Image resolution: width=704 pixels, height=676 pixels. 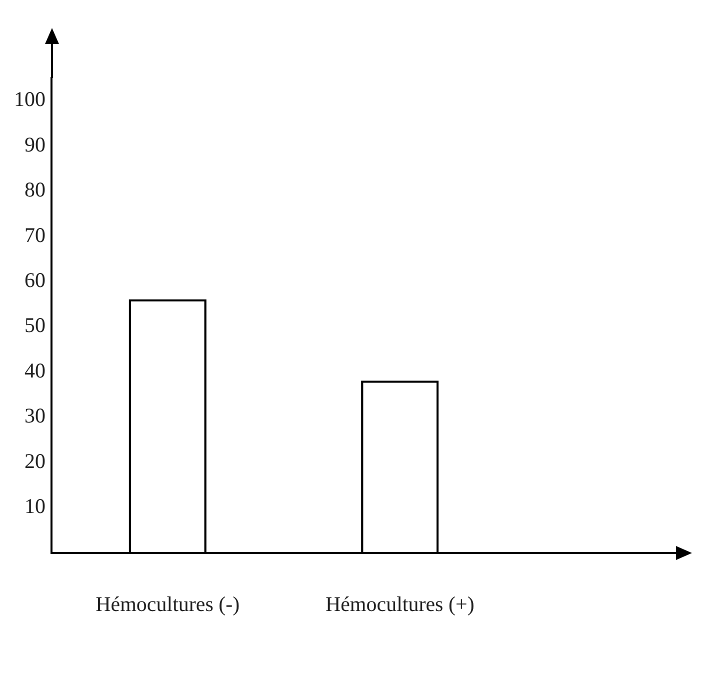 I want to click on y-tick-label: 10, so click(x=35, y=506).